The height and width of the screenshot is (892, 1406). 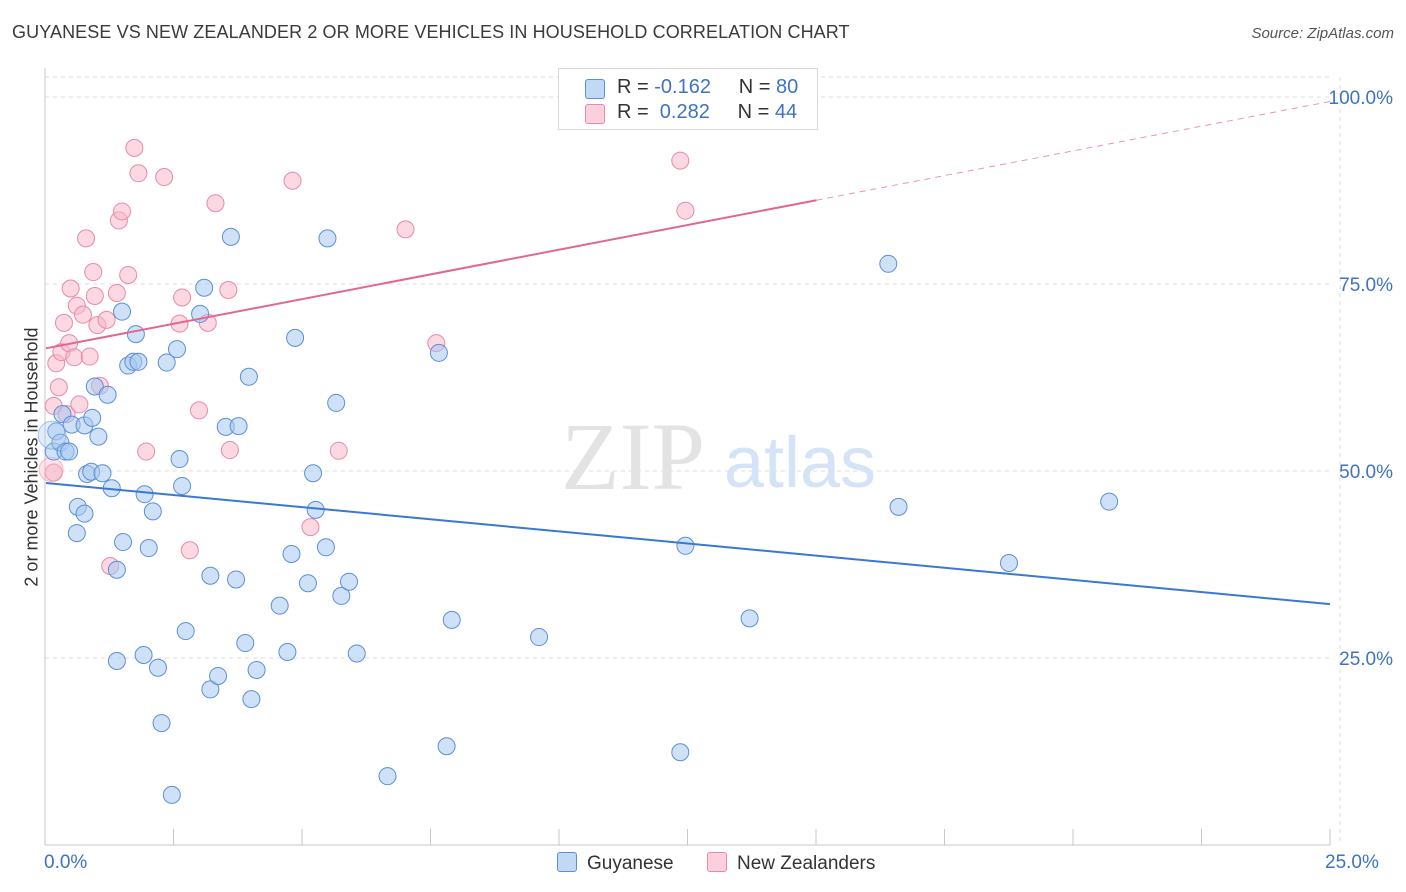 What do you see at coordinates (1361, 379) in the screenshot?
I see `y-tick-labels: 25.0% 50.0% 75.0% 100.0%` at bounding box center [1361, 379].